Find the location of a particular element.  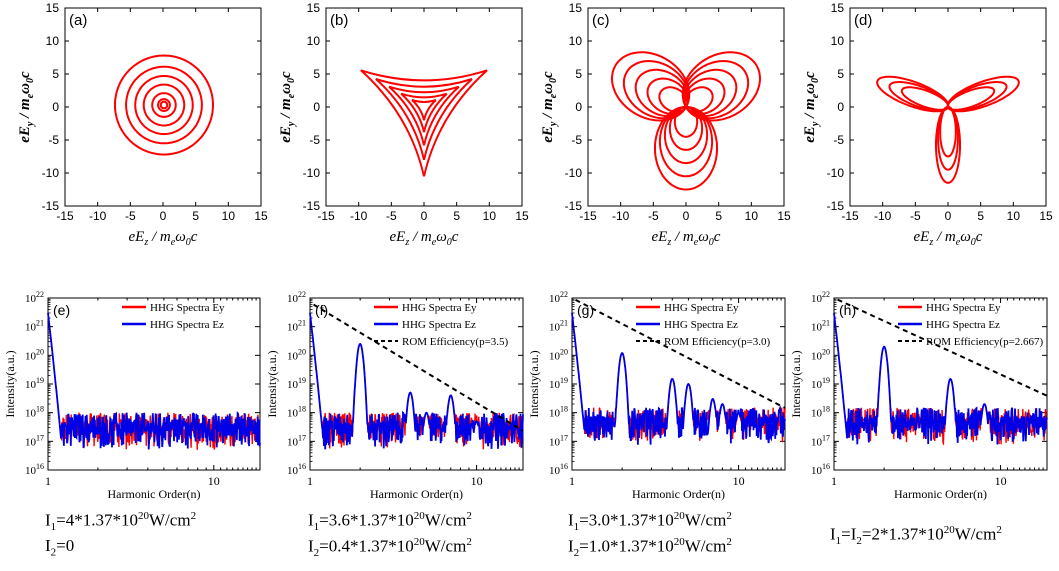

legend-label: ROM Efficiency(p=3.0) is located at coordinates (717, 342).